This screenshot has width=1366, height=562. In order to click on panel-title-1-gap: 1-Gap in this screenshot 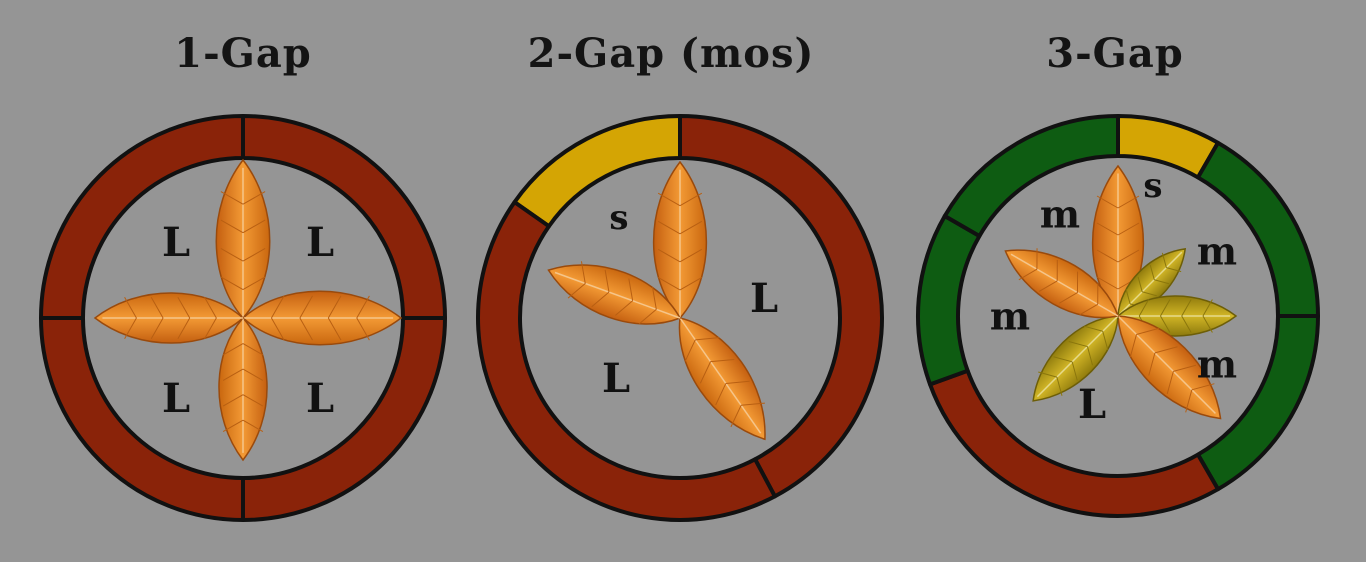, I will do `click(243, 53)`.